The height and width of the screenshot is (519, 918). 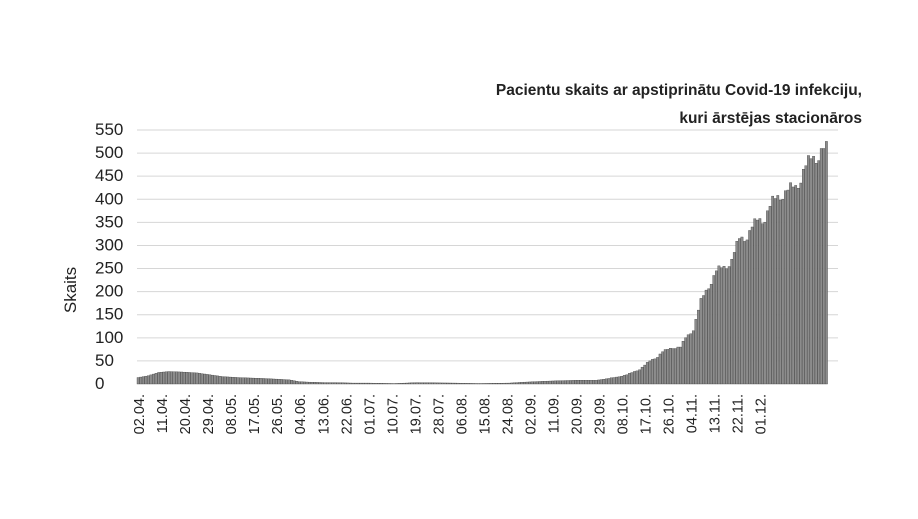 I want to click on y-tick-label: 150, so click(x=109, y=314).